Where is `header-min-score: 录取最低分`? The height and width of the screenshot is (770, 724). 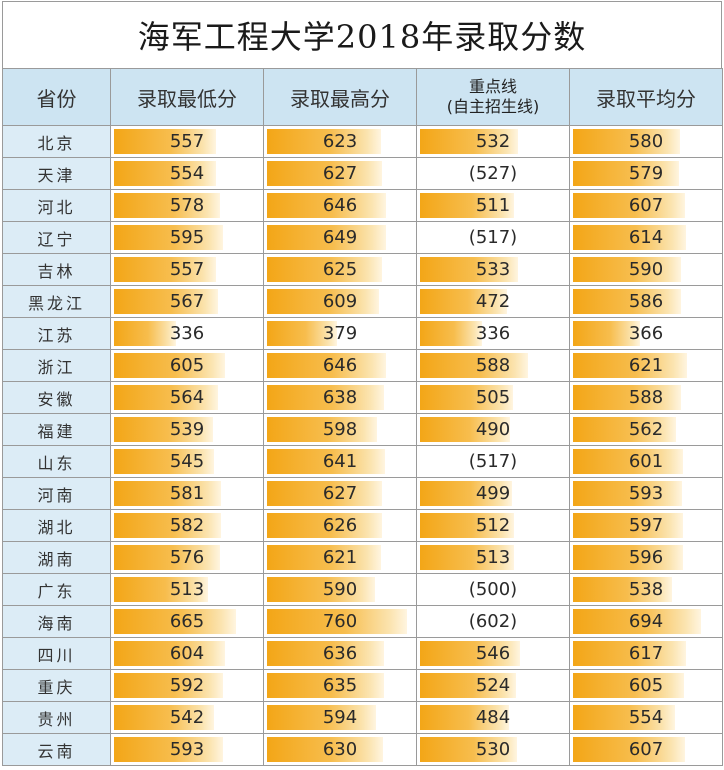 header-min-score: 录取最低分 is located at coordinates (187, 97).